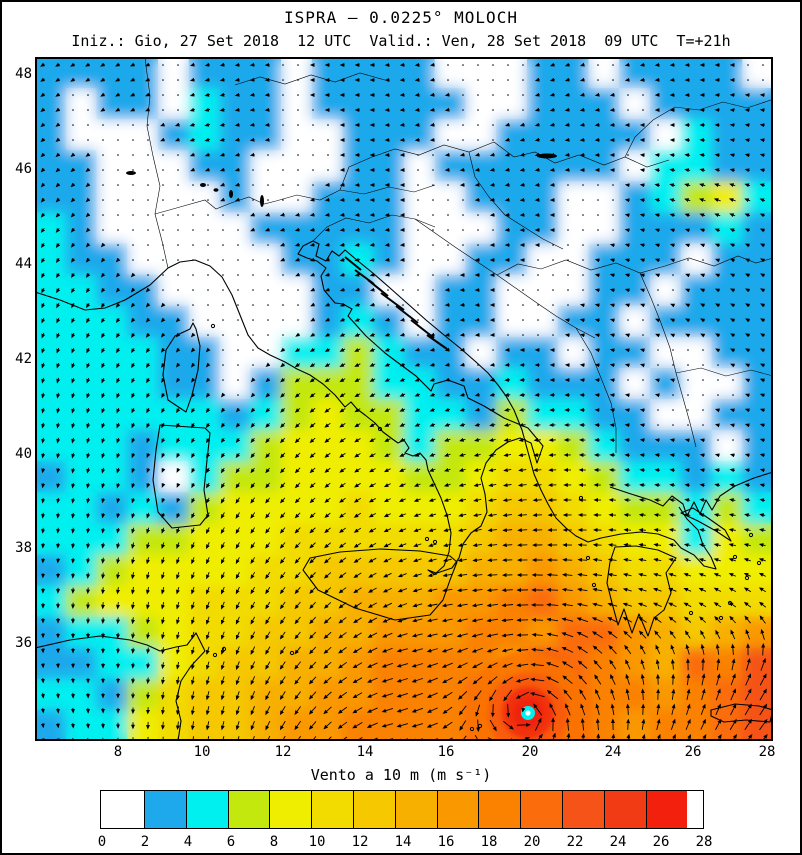  Describe the element at coordinates (188, 842) in the screenshot. I see `colorbar-tick-4: 4` at that location.